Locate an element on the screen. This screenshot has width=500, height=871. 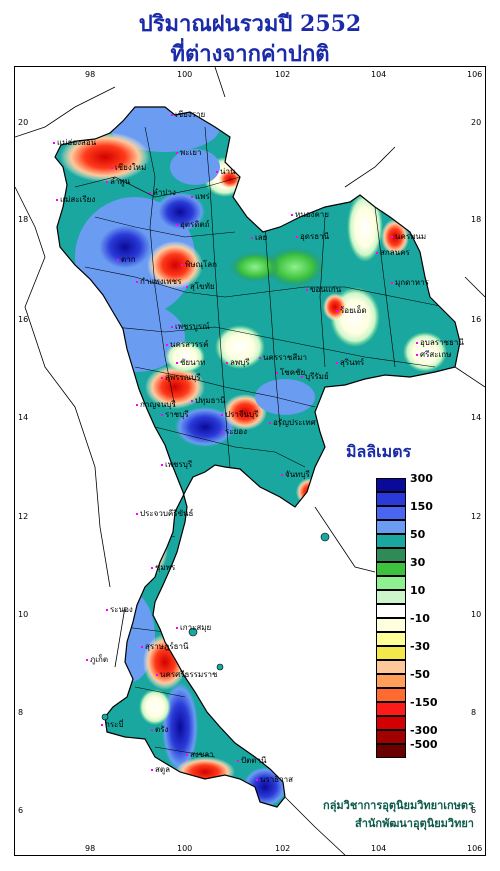
legend-bin: 150 is located at coordinates (404, 510).